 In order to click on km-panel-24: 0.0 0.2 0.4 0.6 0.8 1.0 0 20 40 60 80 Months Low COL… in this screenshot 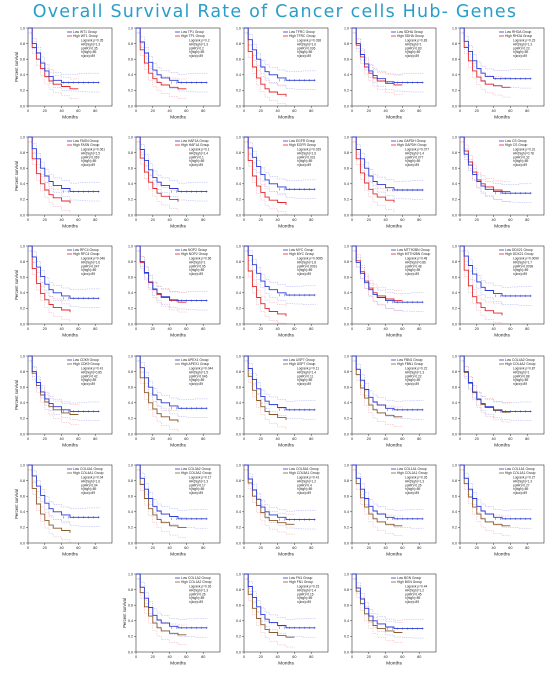, I will do `click(390, 510)`.